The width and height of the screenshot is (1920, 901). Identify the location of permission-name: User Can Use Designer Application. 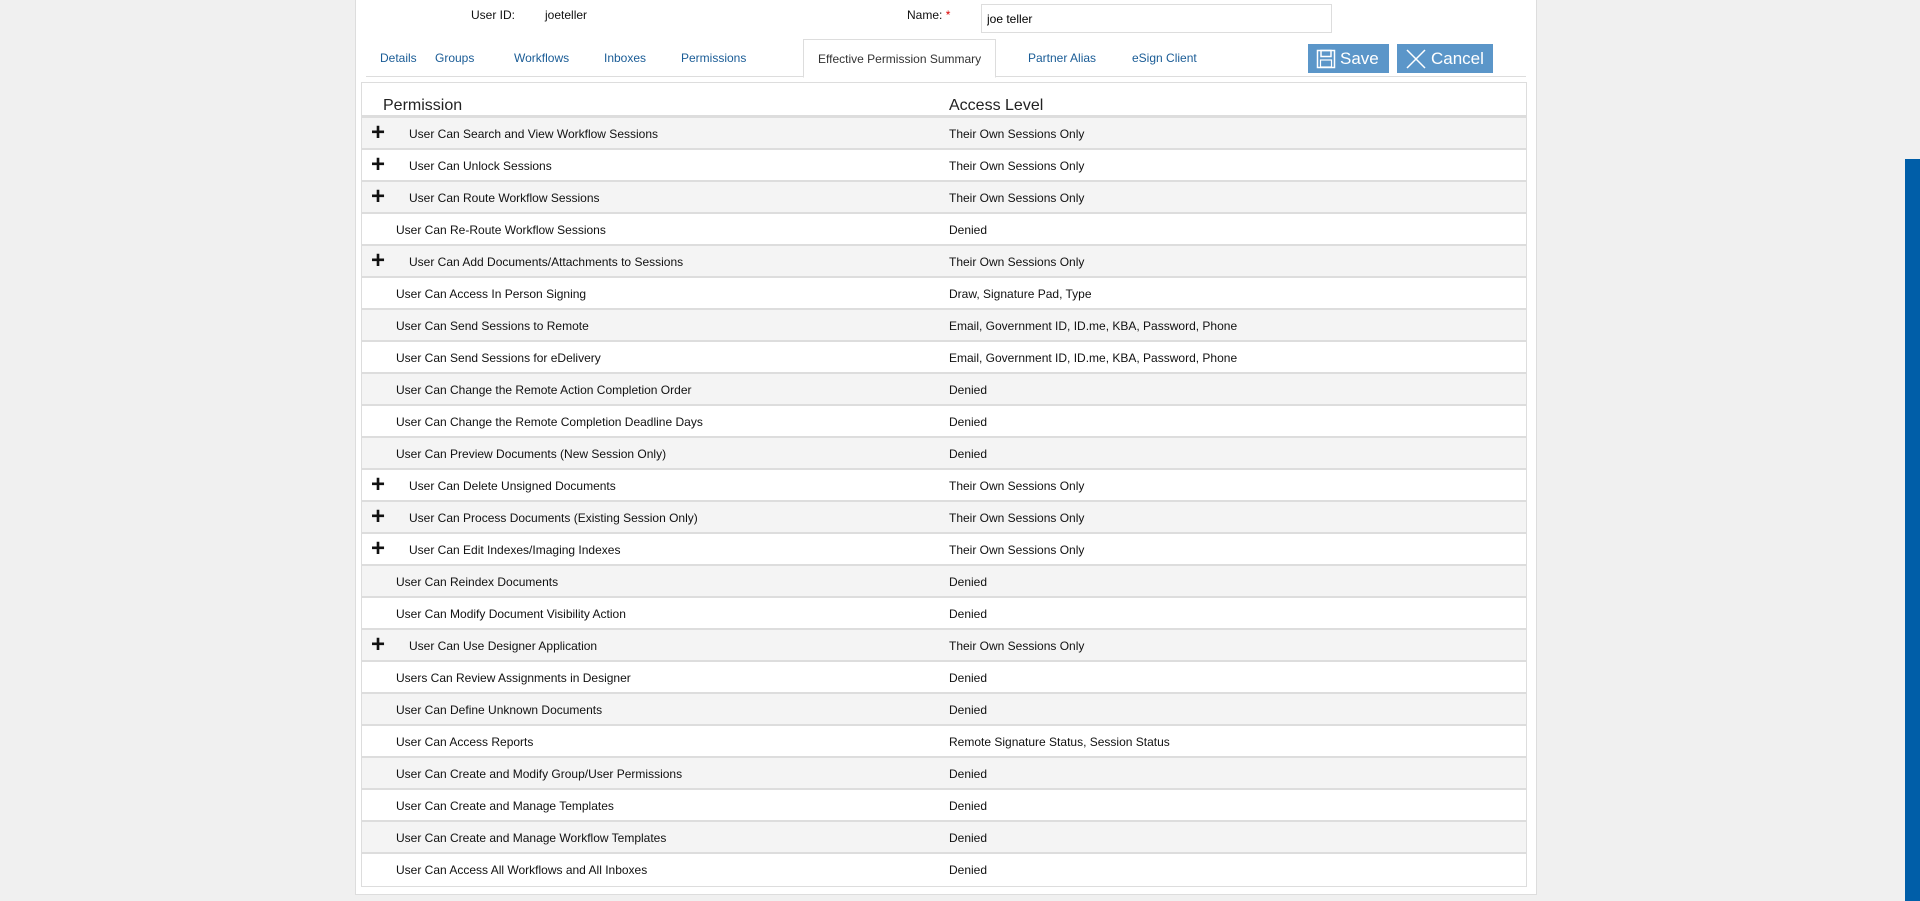
(503, 646).